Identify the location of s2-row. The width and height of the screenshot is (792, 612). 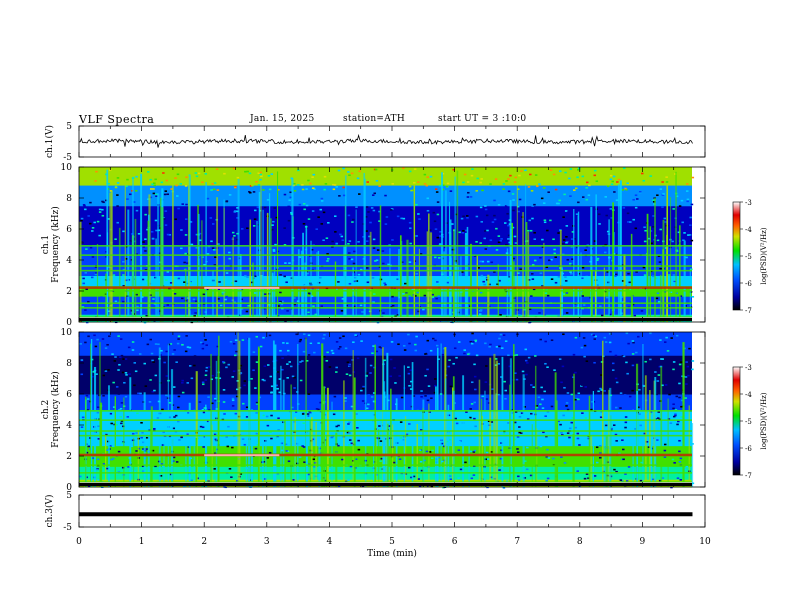
(385, 408).